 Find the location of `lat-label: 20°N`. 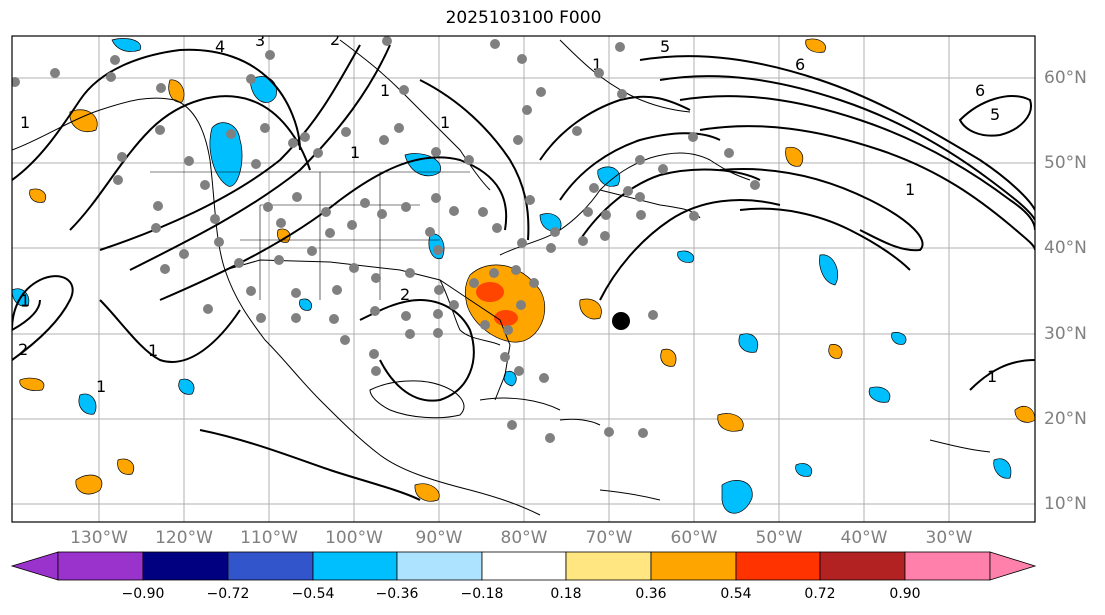

lat-label: 20°N is located at coordinates (1065, 419).